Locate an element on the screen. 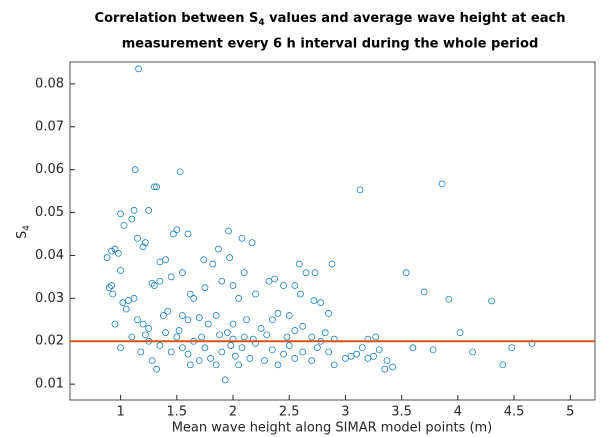  y-tick-label: 0.02 is located at coordinates (49, 341).